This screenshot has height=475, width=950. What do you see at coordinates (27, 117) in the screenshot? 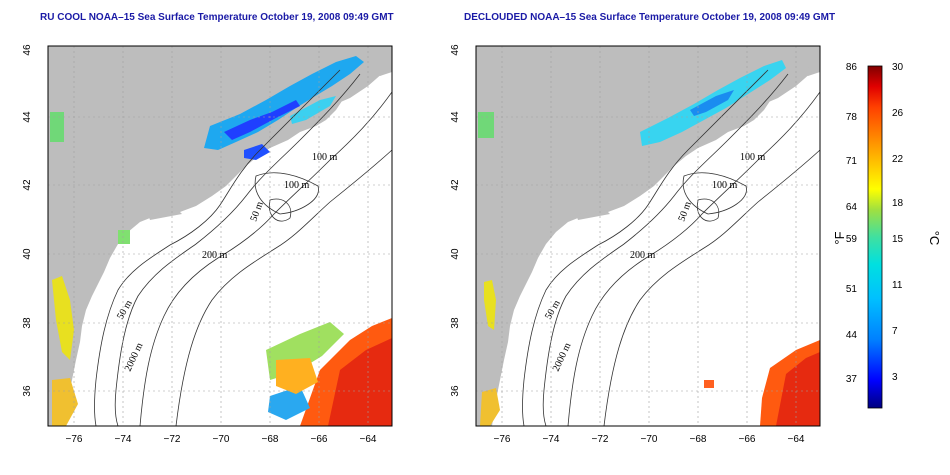
I see `left-lat-tick-44: 44` at bounding box center [27, 117].